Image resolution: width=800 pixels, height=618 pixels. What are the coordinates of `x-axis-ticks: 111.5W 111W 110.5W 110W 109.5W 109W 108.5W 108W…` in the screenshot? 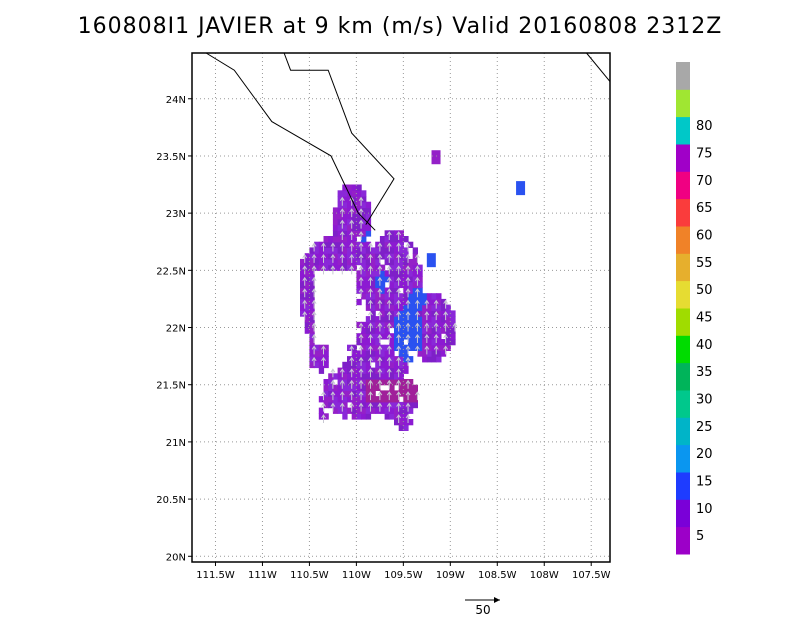 It's located at (403, 571).